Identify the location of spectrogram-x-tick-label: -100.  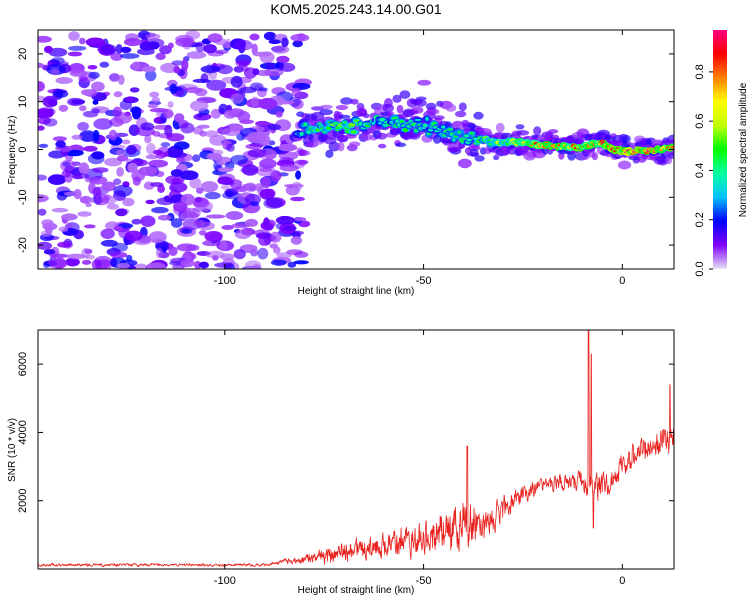
(225, 281).